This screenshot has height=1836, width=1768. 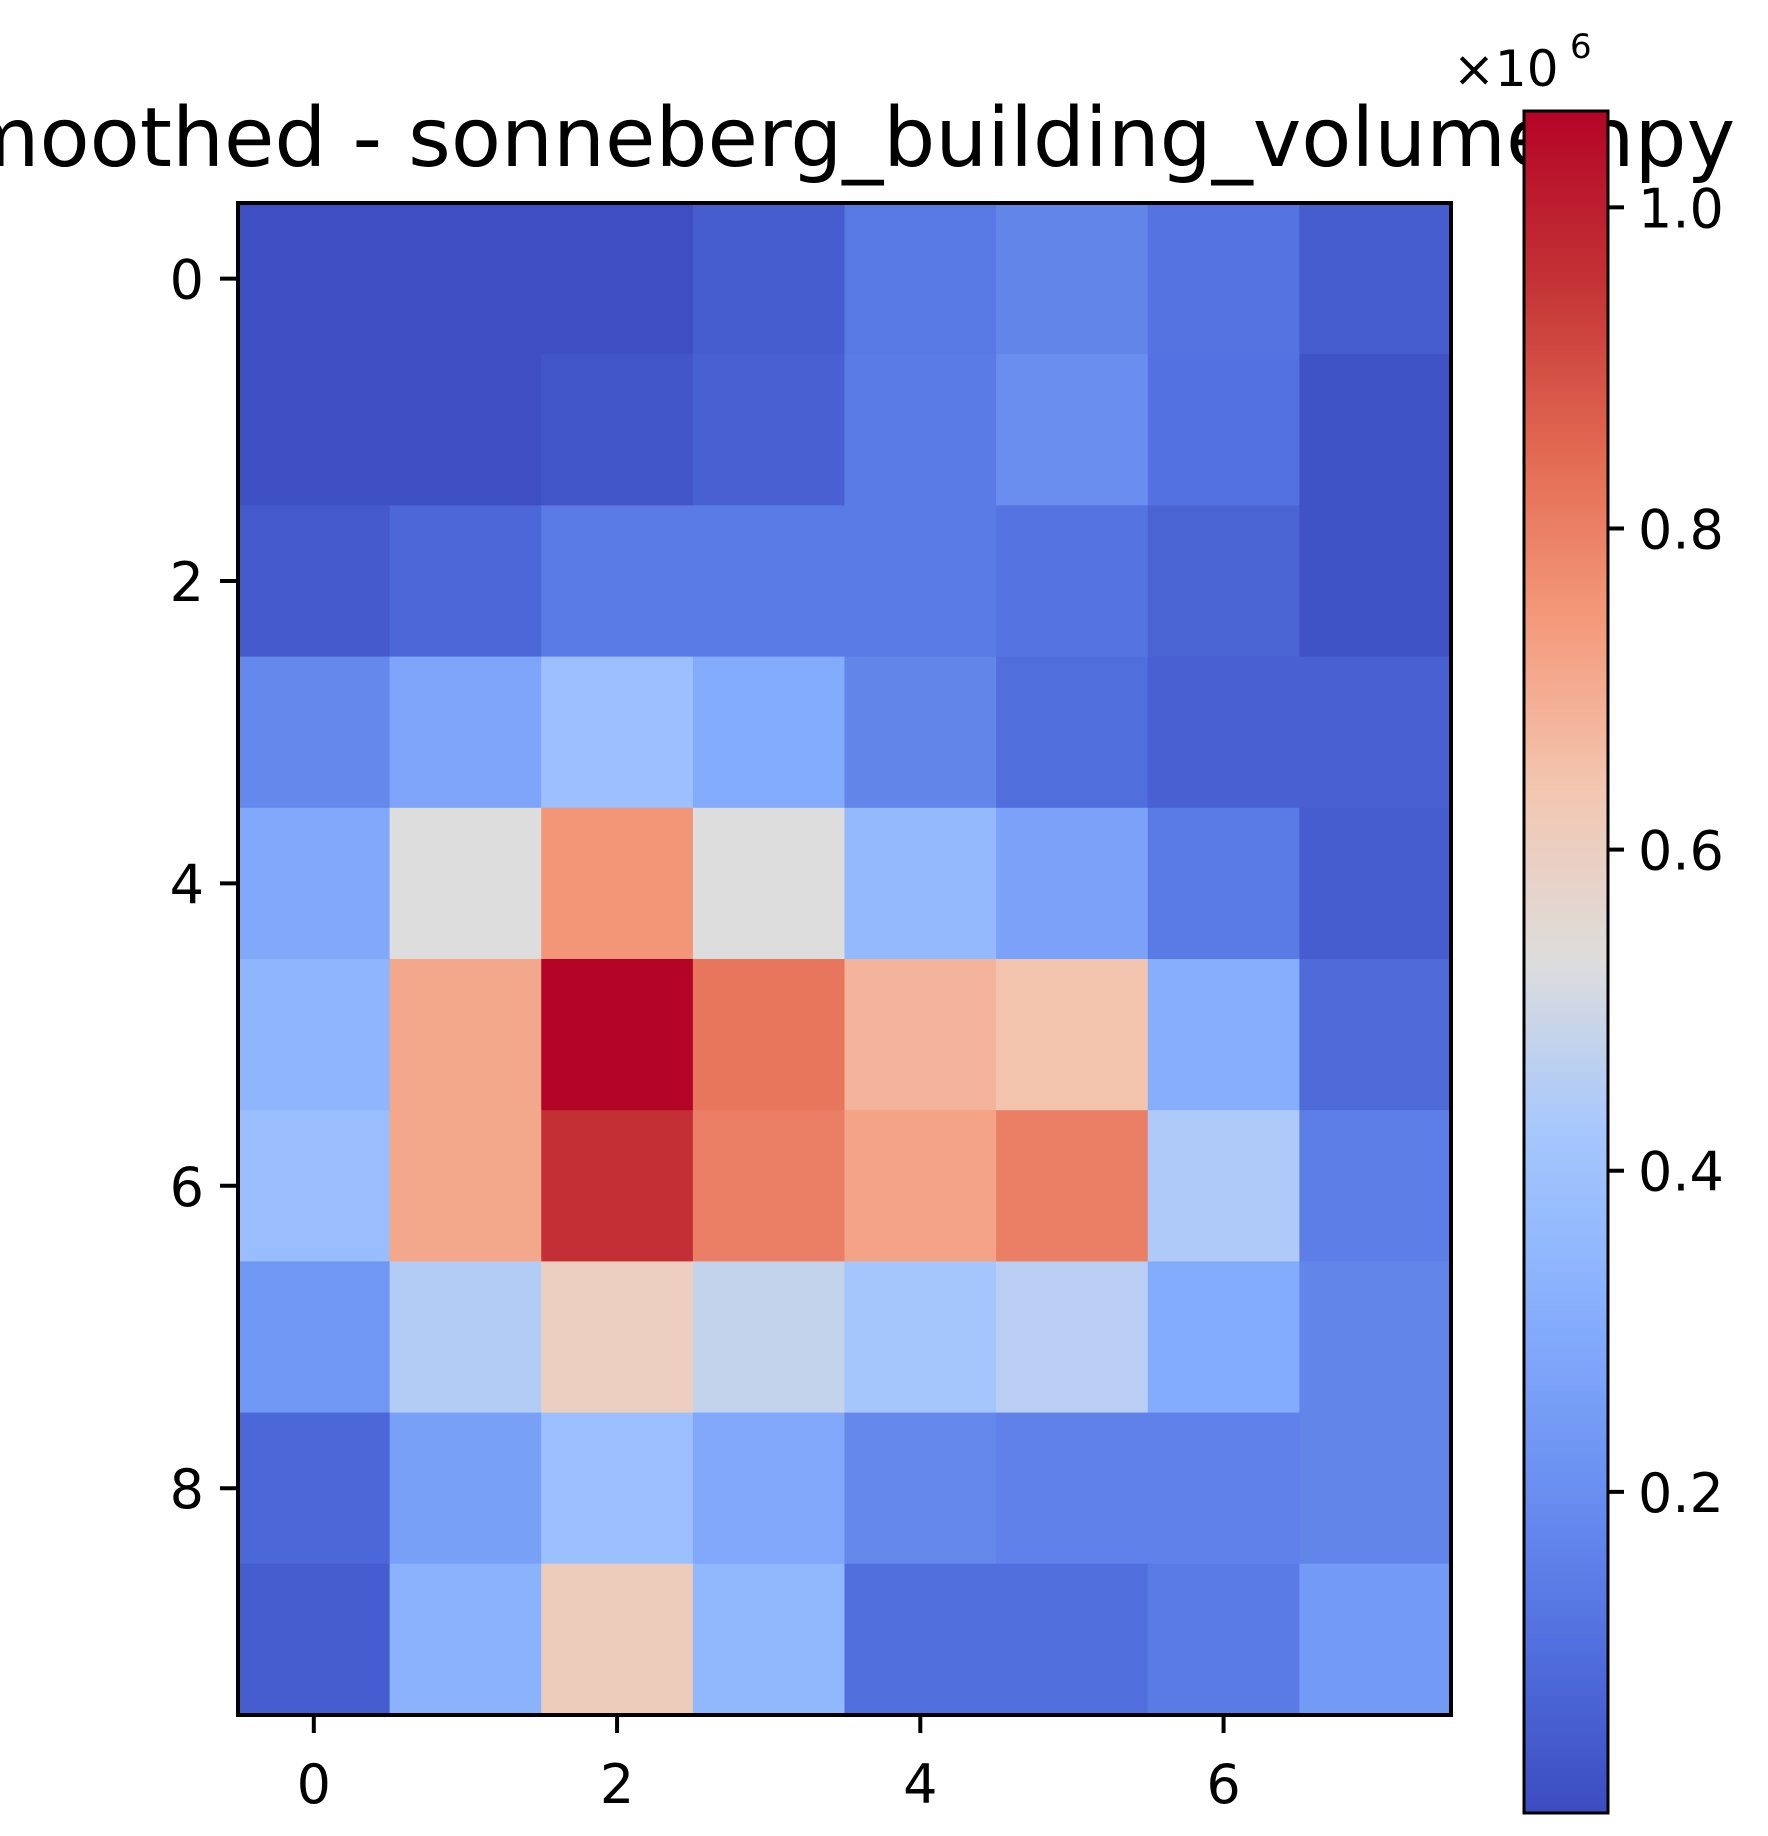 I want to click on heatmap-cell-r4-c3, so click(x=769, y=883).